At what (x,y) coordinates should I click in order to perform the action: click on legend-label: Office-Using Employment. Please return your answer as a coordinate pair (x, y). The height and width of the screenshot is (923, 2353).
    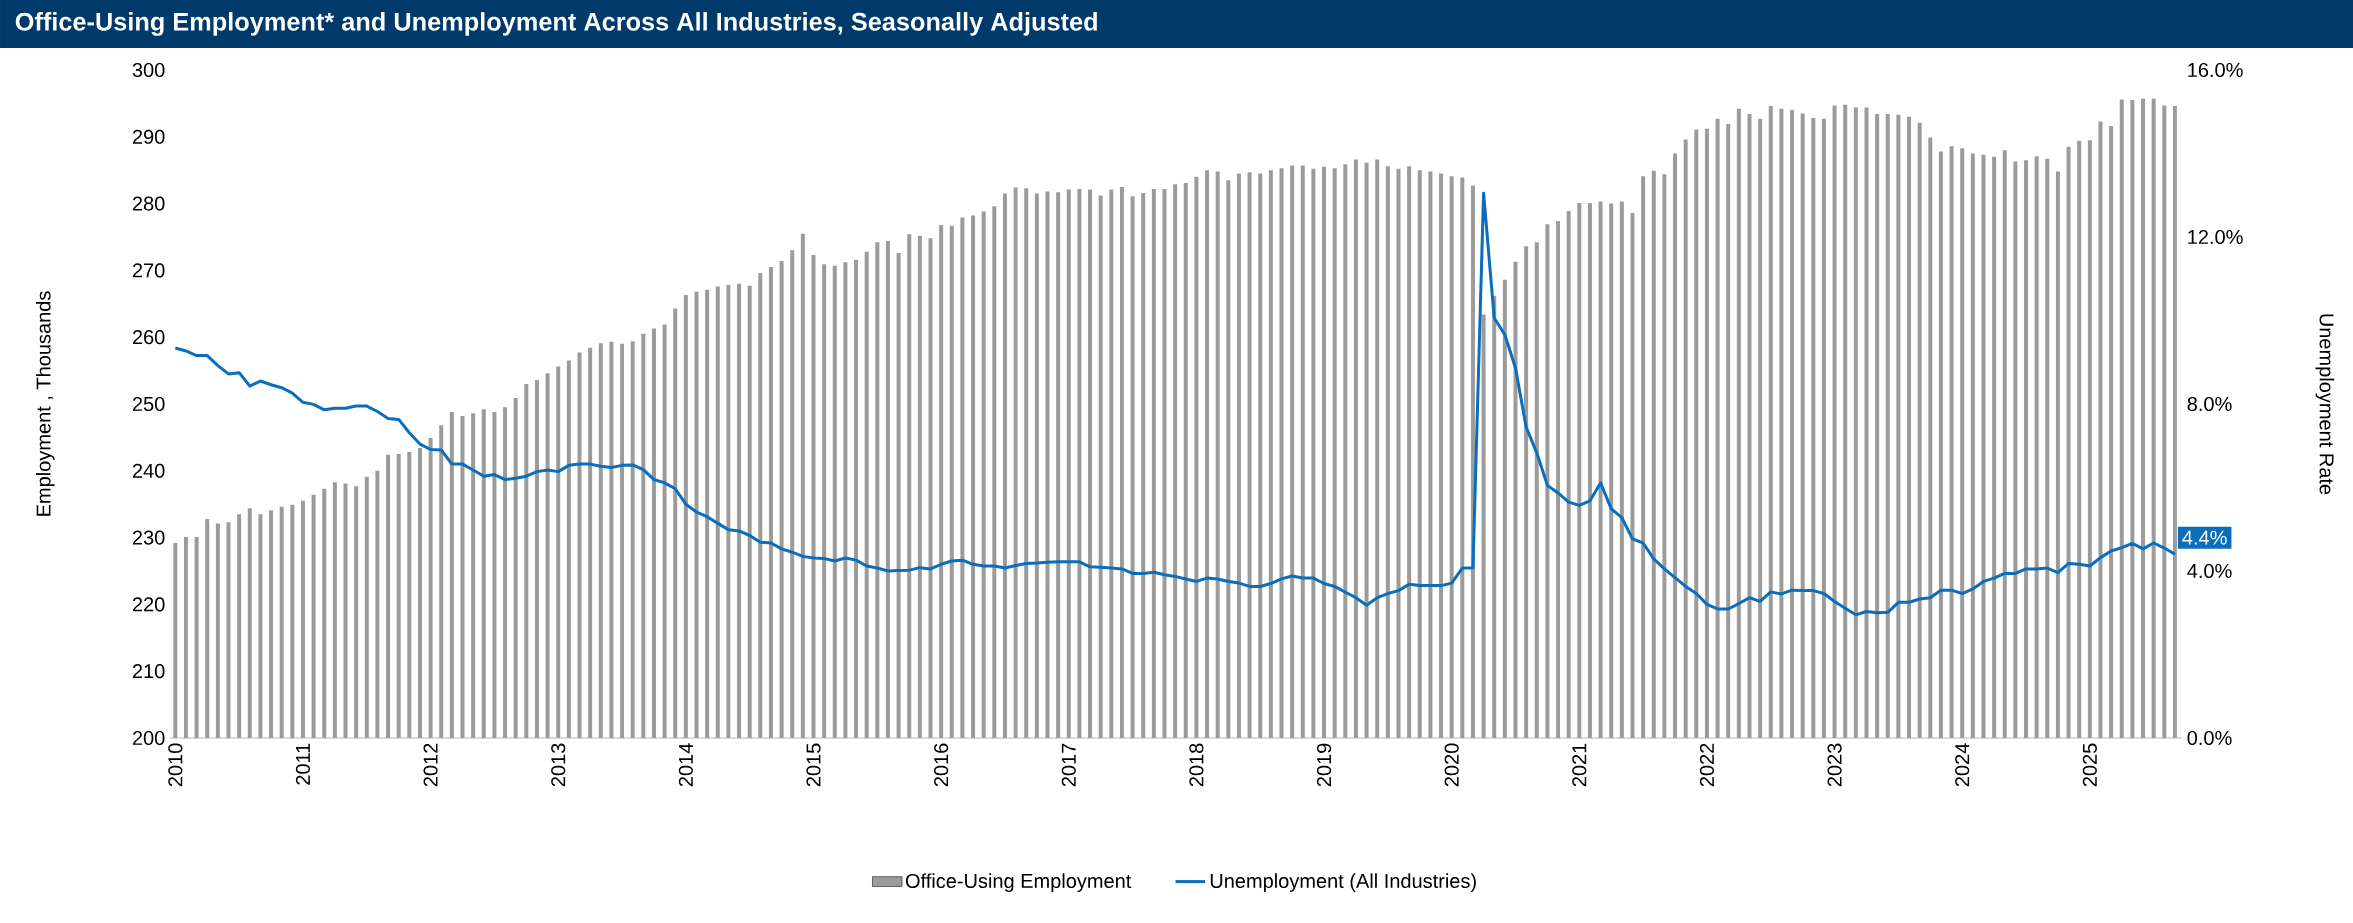
    Looking at the image, I should click on (1018, 882).